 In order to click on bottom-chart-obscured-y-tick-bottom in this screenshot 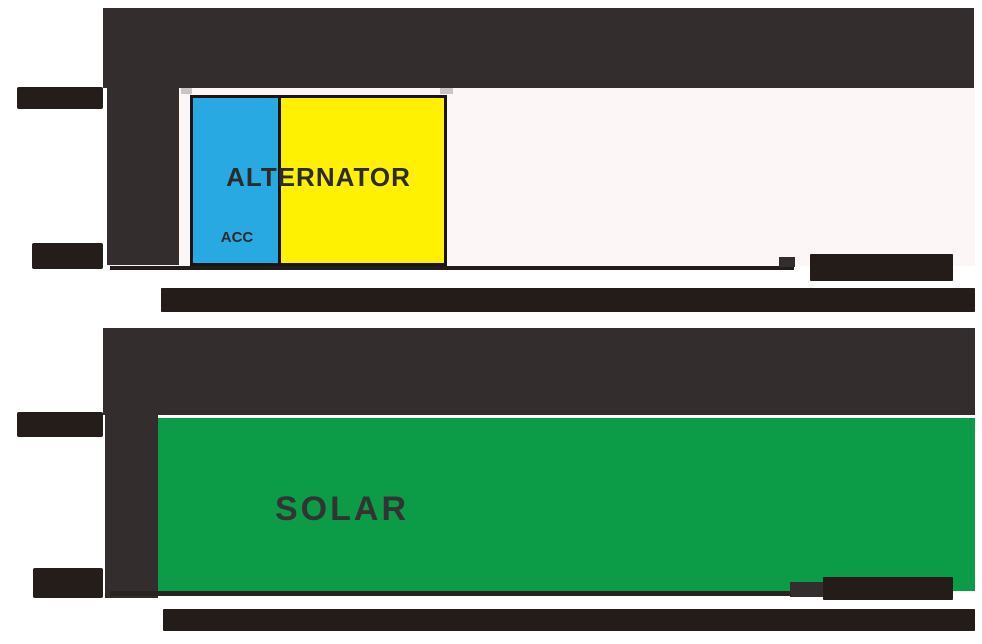, I will do `click(68, 583)`.